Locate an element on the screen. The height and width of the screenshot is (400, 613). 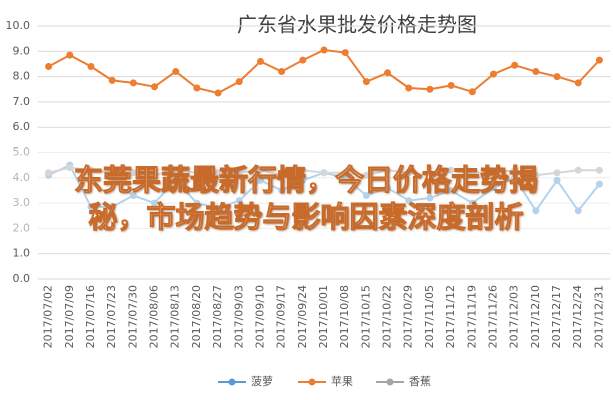
y-tick-label: 6.0 is located at coordinates (22, 126).